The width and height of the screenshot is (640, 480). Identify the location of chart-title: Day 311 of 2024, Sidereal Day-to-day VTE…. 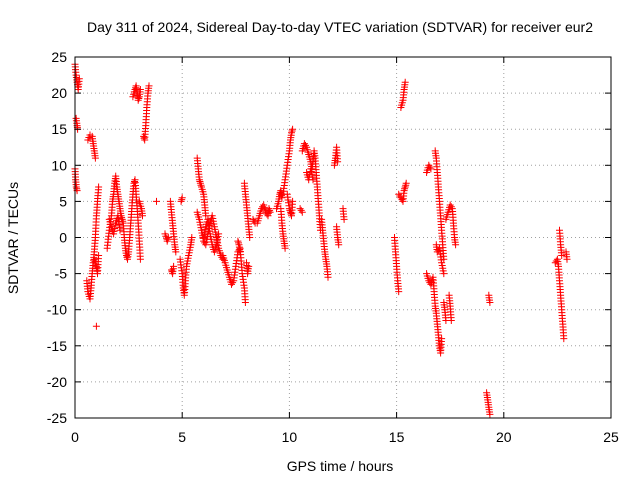
(340, 27).